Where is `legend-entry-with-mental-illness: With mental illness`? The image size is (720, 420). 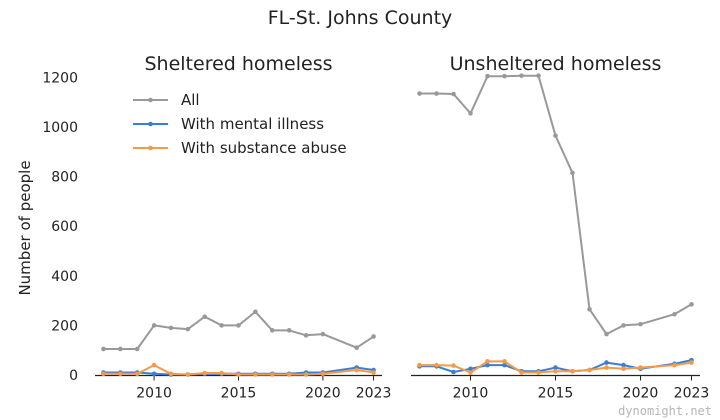 legend-entry-with-mental-illness: With mental illness is located at coordinates (228, 124).